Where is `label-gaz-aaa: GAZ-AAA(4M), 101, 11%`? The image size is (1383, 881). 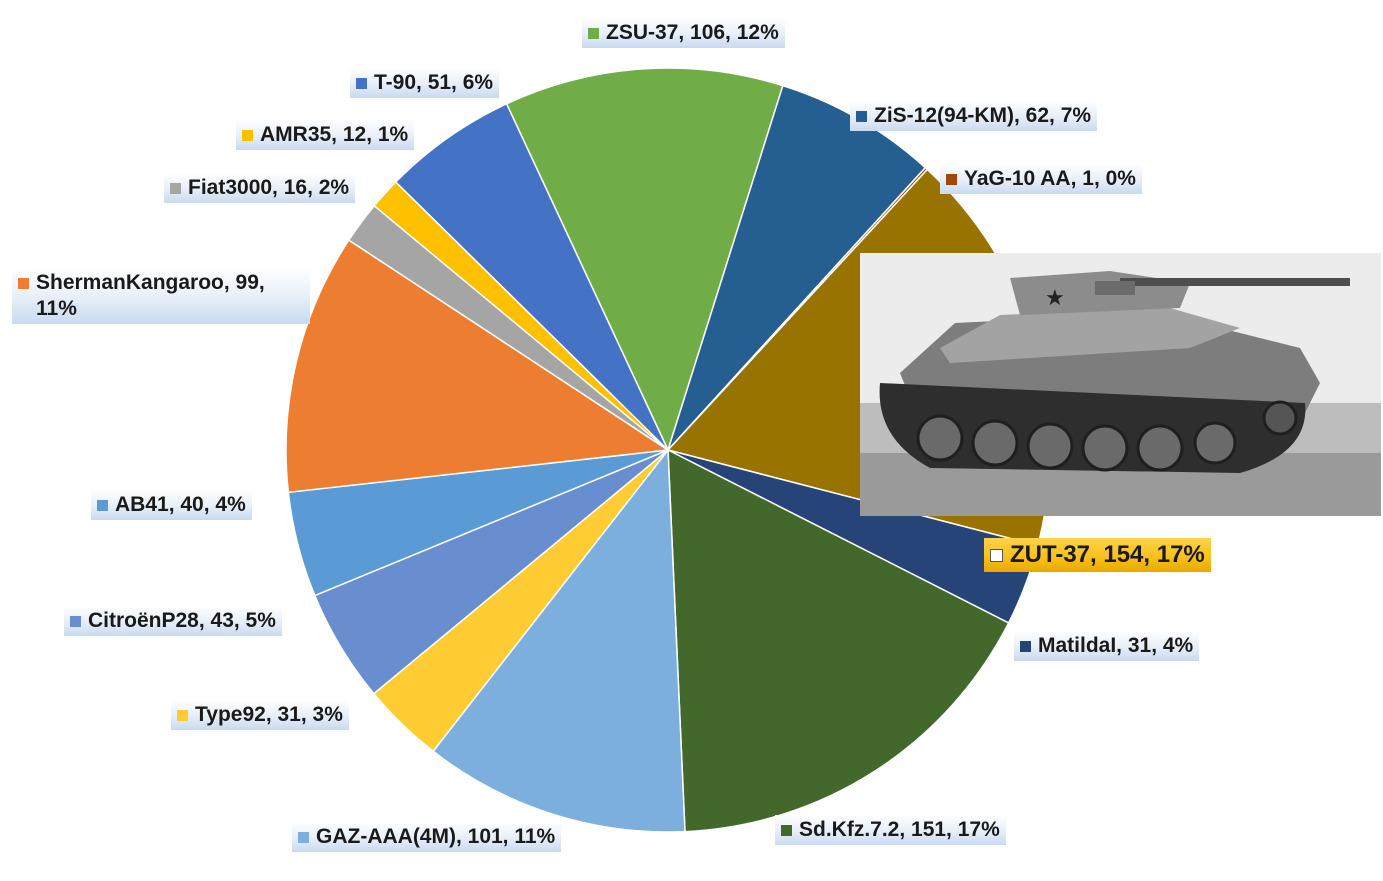 label-gaz-aaa: GAZ-AAA(4M), 101, 11% is located at coordinates (427, 837).